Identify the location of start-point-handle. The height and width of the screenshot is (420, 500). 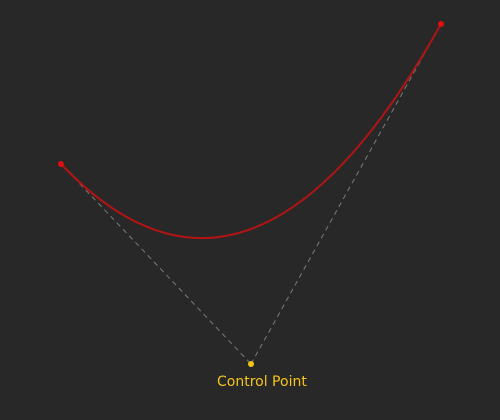
(61, 164).